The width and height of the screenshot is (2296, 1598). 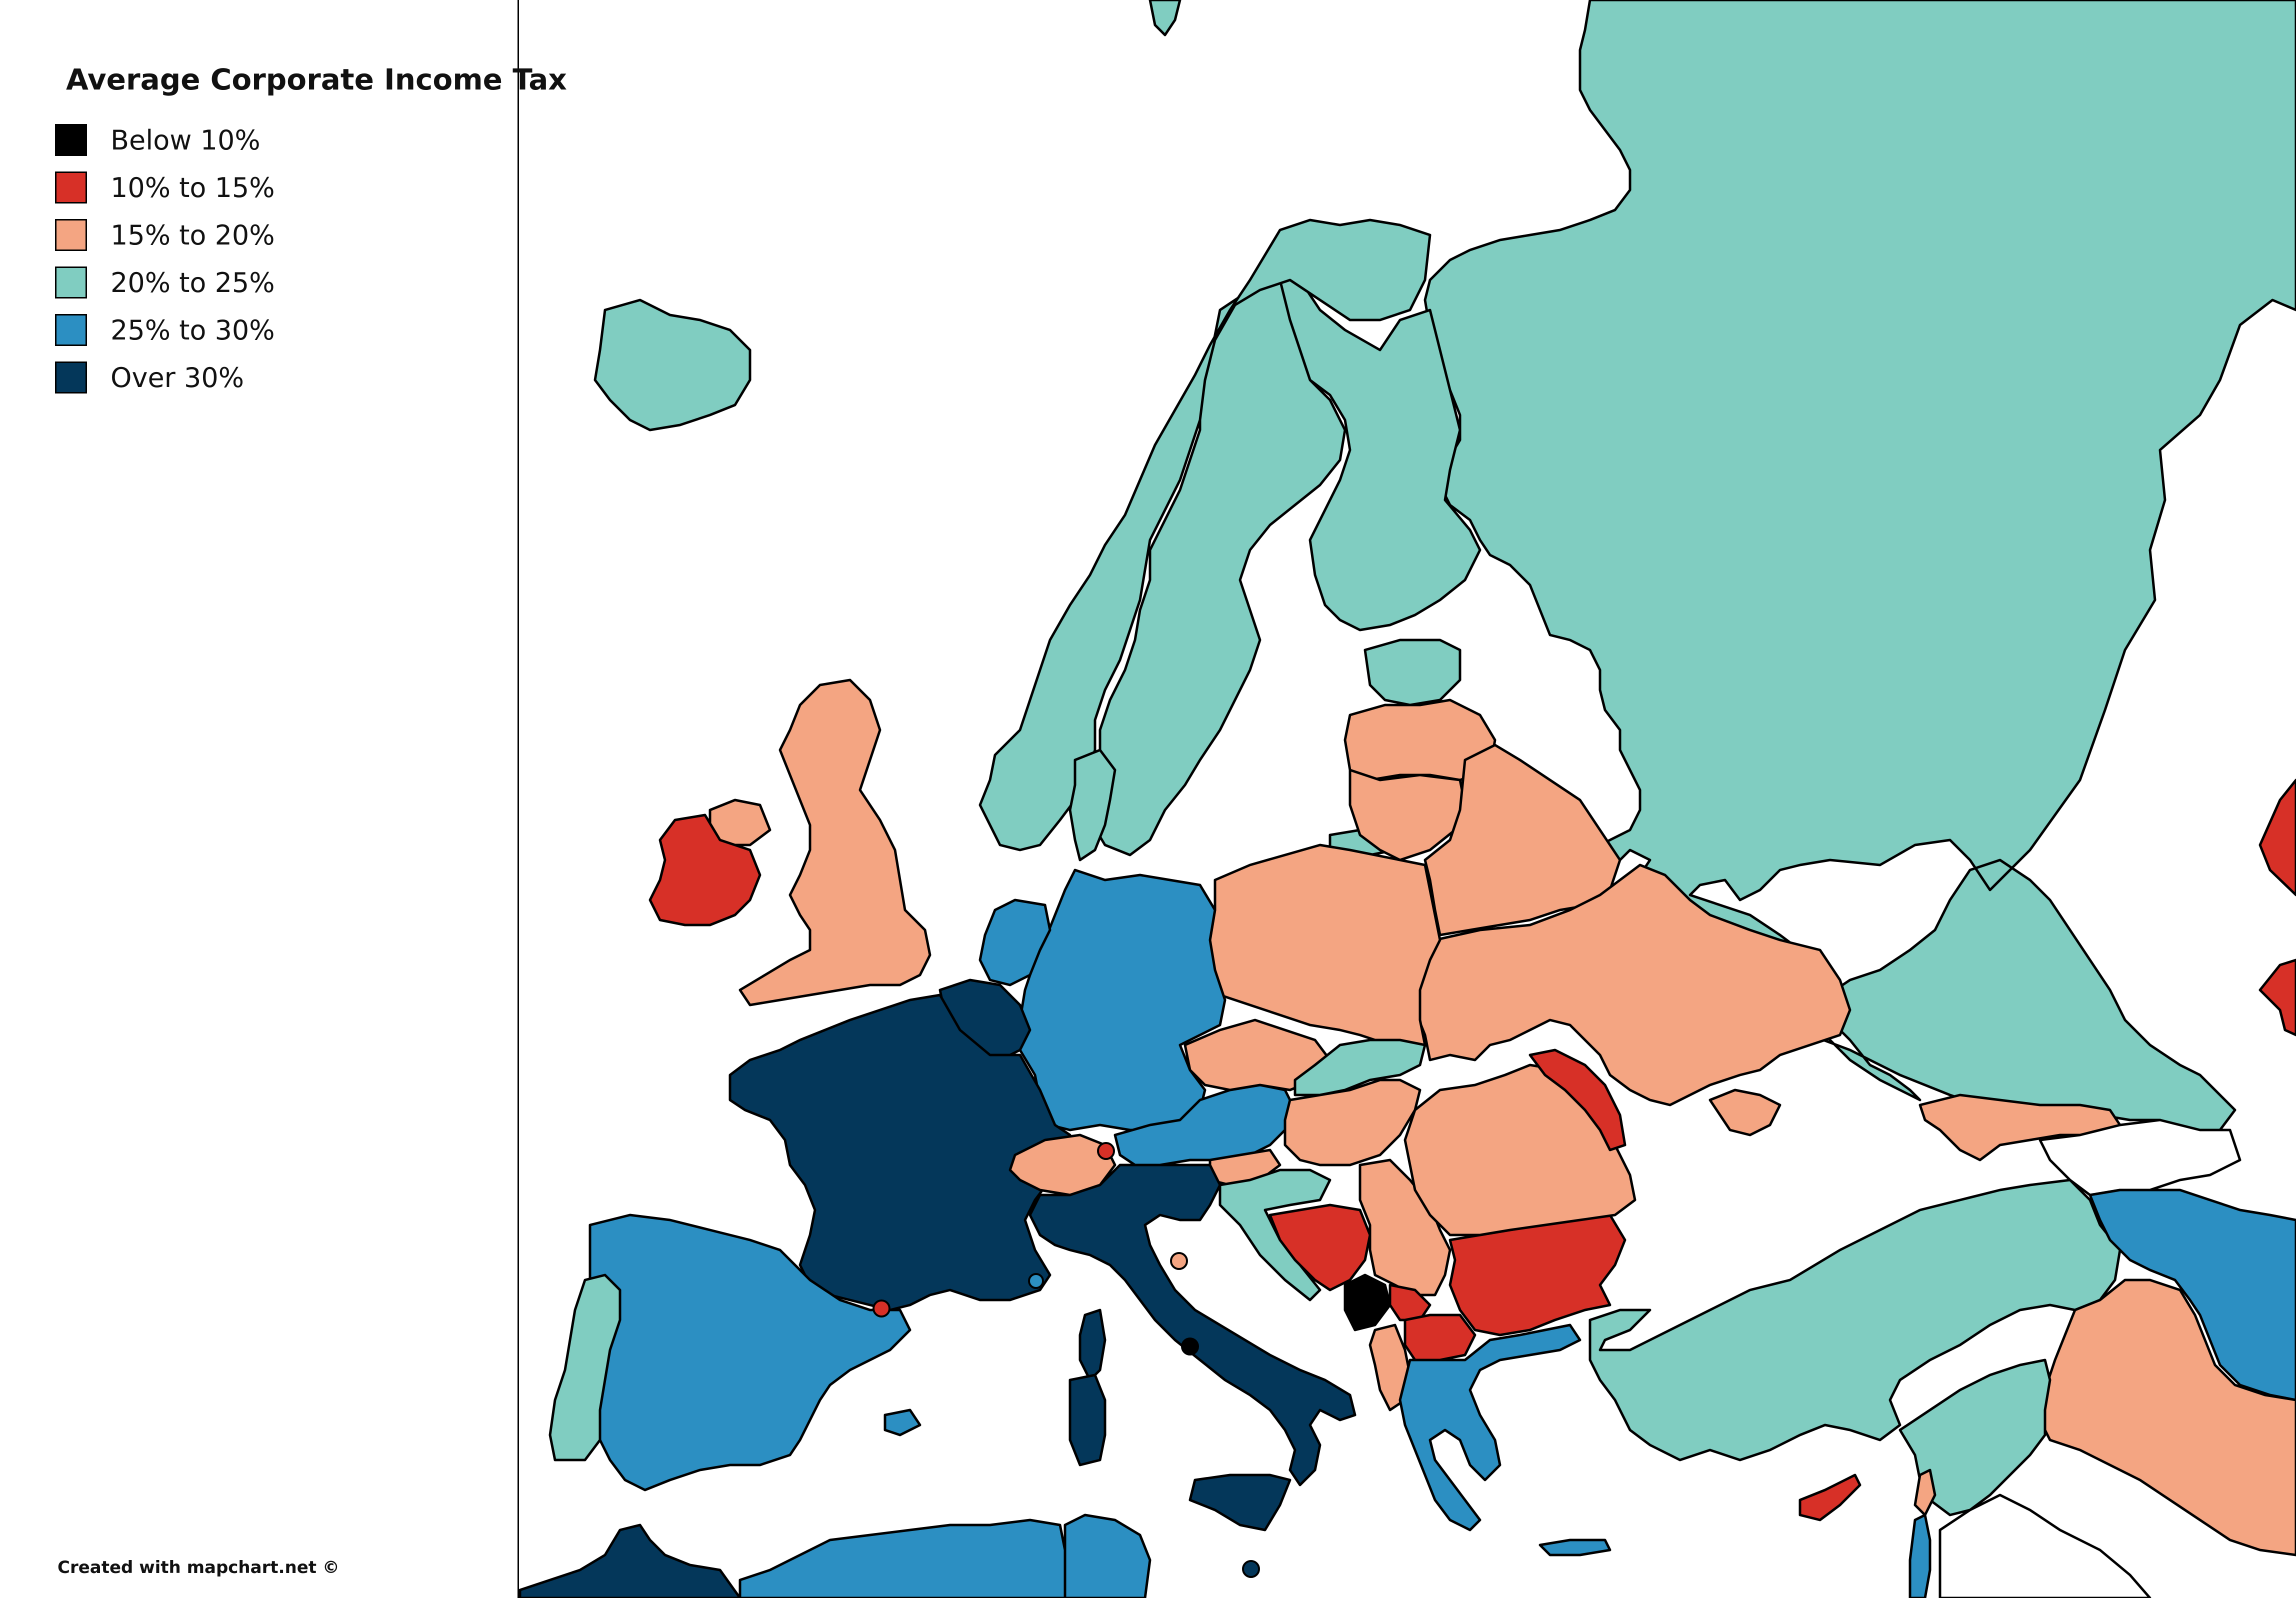 I want to click on region-norway, so click(x=1205, y=535).